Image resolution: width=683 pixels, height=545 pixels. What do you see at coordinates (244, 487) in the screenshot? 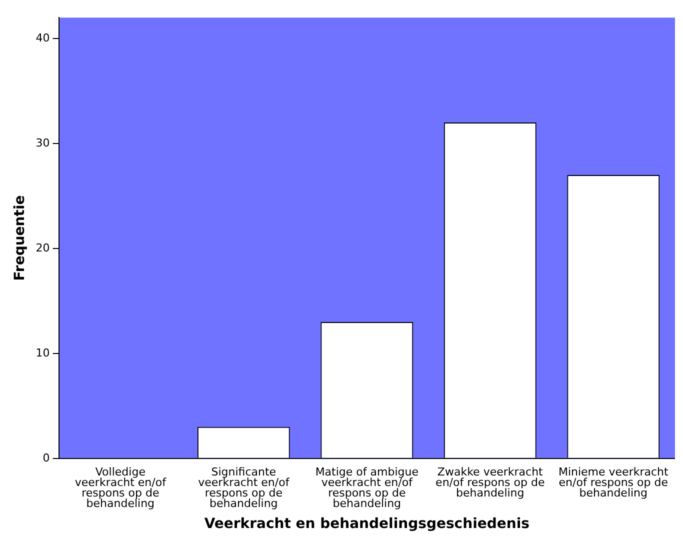
I see `x-tick-label: Significante veerkracht en/of respons op de behandeling` at bounding box center [244, 487].